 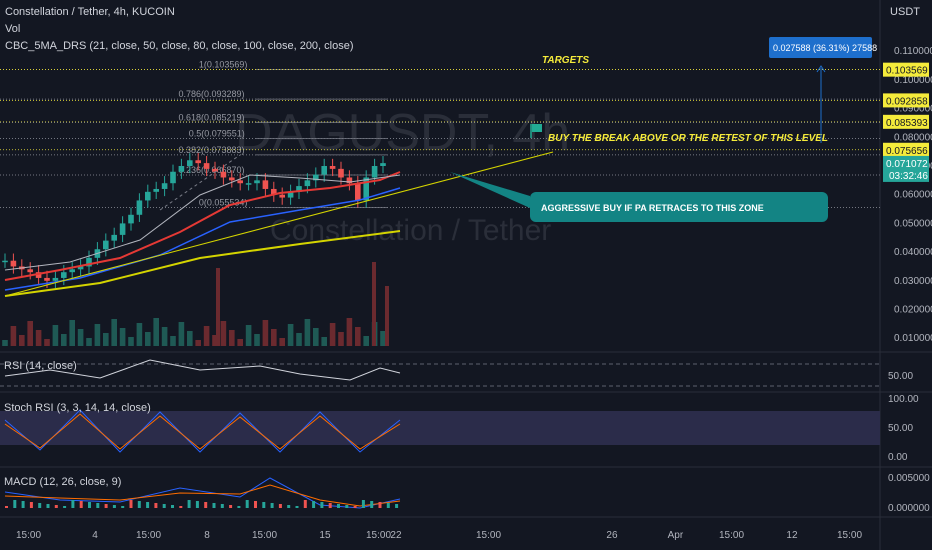 What do you see at coordinates (792, 535) in the screenshot?
I see `time-axis-tick: 12` at bounding box center [792, 535].